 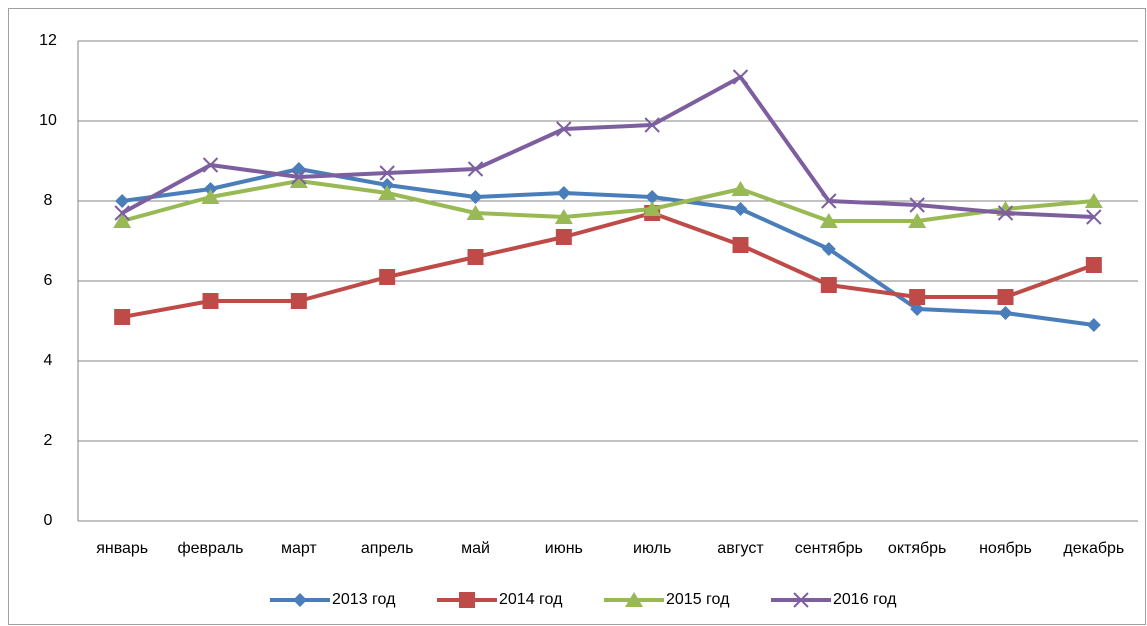 What do you see at coordinates (364, 599) in the screenshot?
I see `legend-label: 2013 год` at bounding box center [364, 599].